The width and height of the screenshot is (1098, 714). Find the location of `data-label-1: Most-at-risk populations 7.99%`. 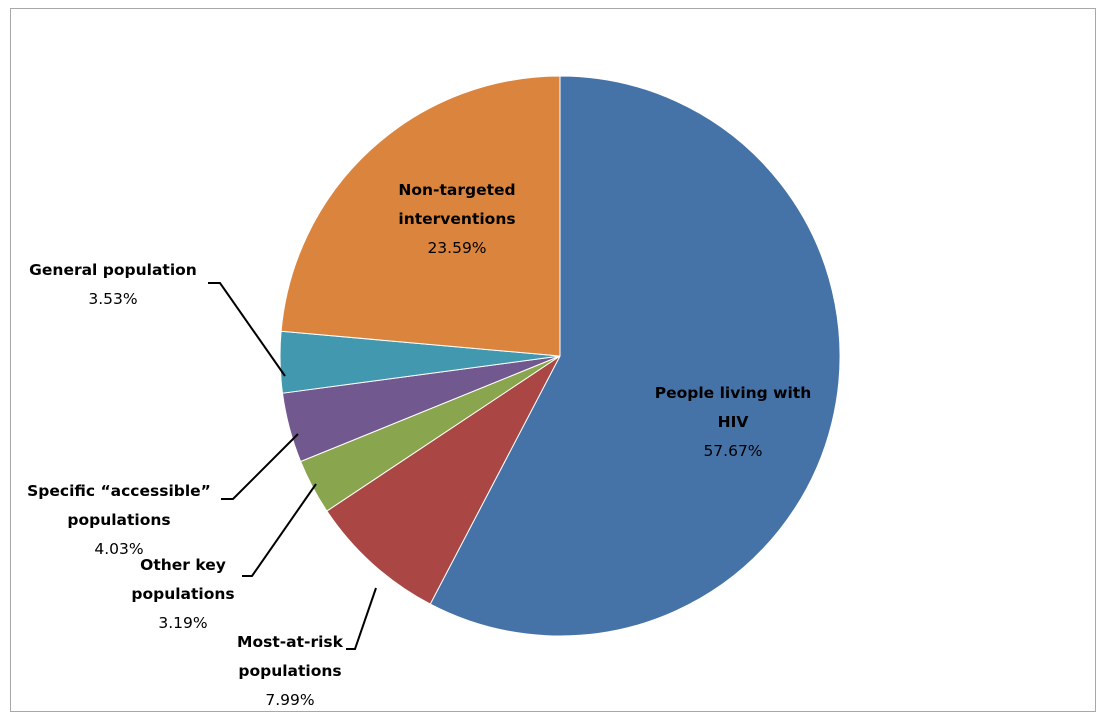

data-label-1: Most-at-risk populations 7.99% is located at coordinates (290, 671).